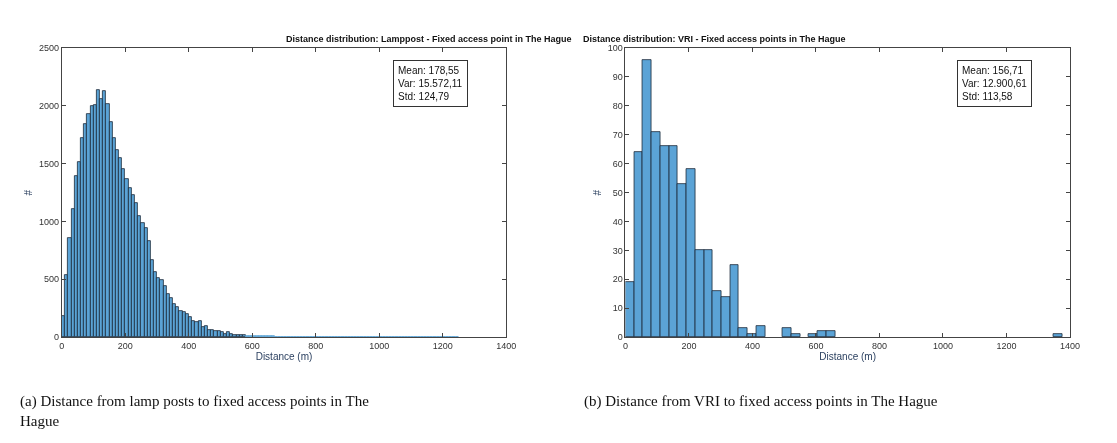 Image resolution: width=1117 pixels, height=443 pixels. I want to click on y-tick-label: 90, so click(617, 77).